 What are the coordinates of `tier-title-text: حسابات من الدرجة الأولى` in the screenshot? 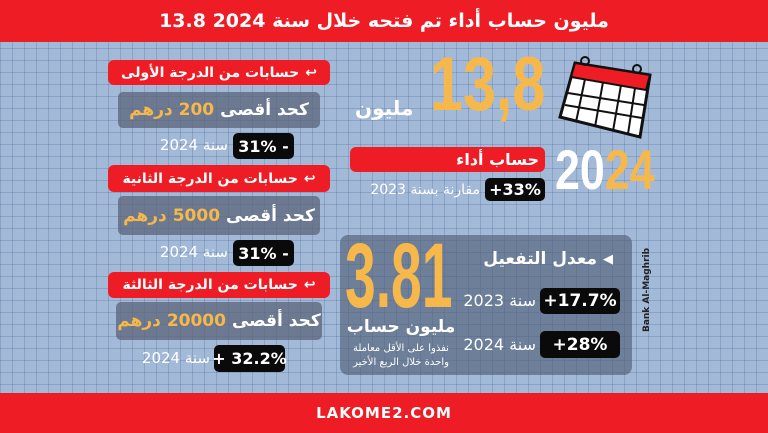 It's located at (210, 72).